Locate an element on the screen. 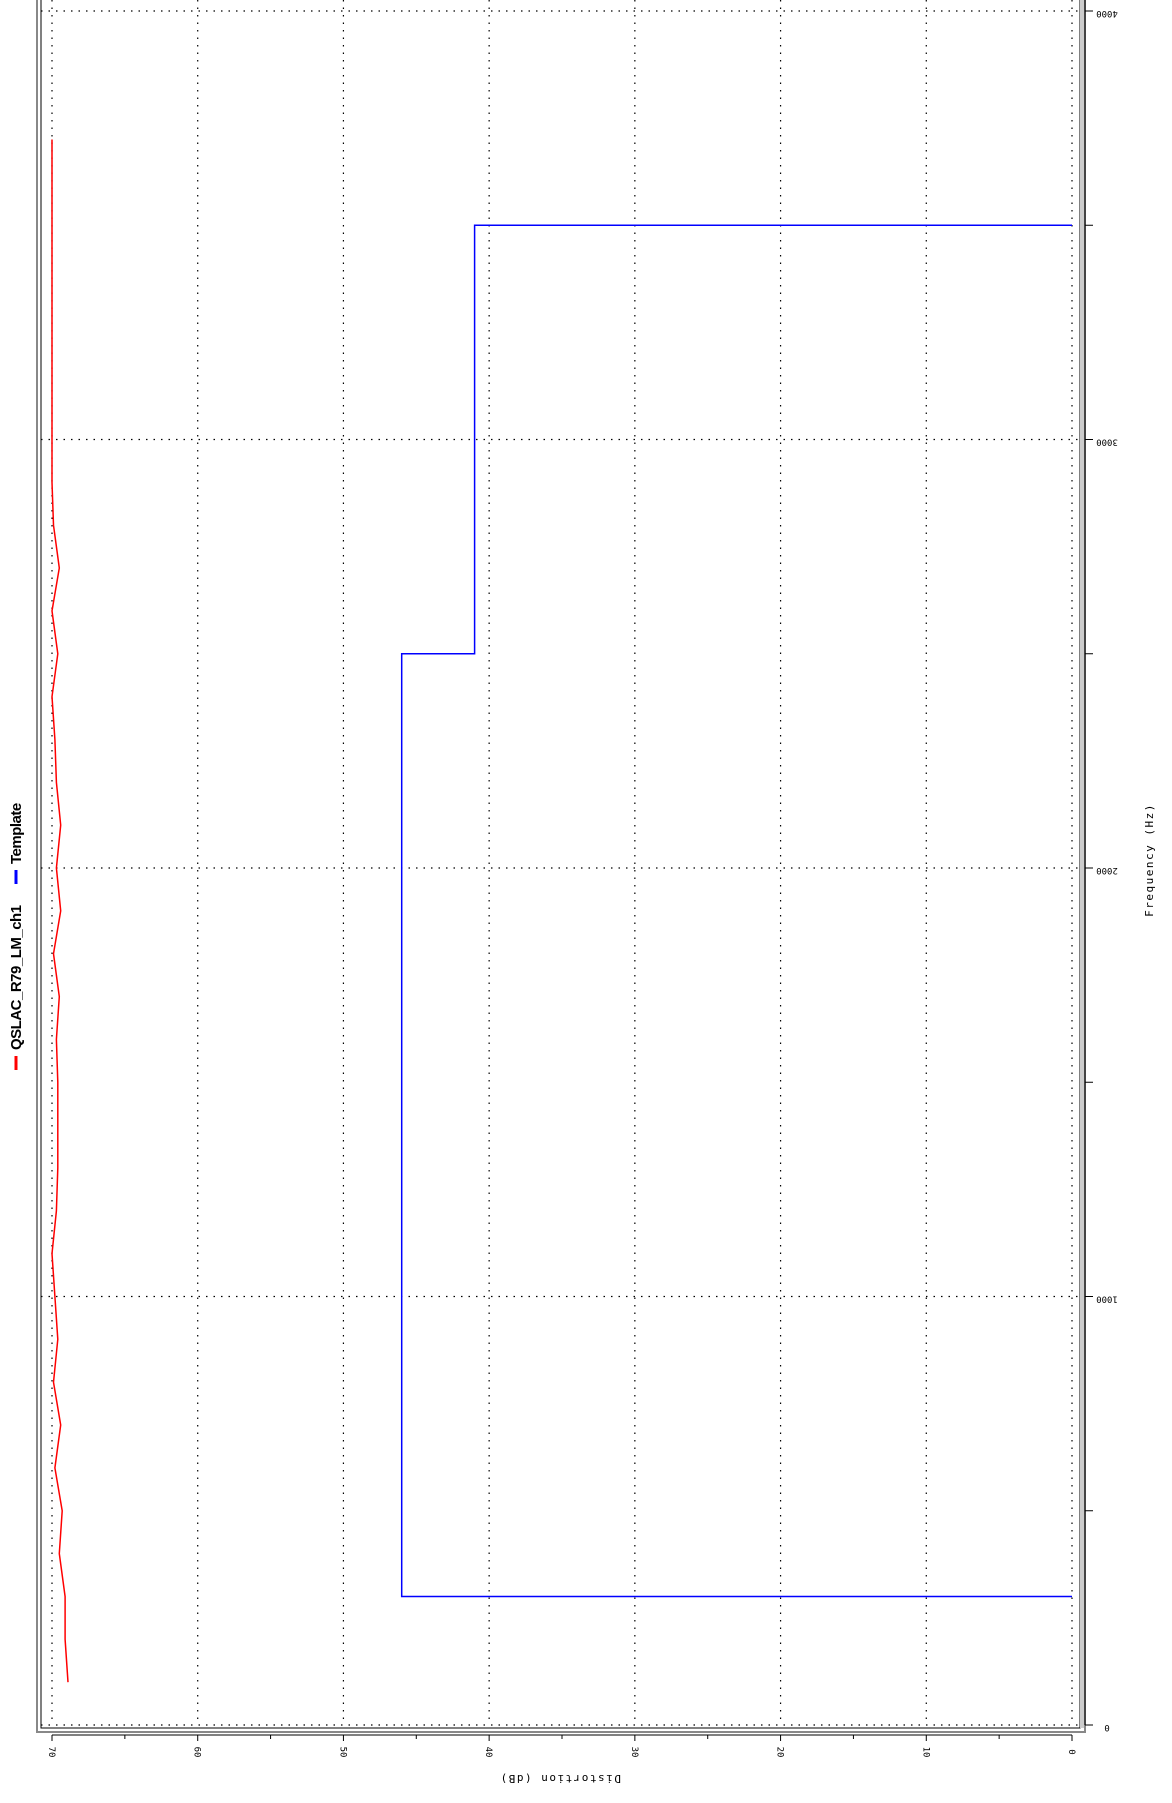 Image resolution: width=1172 pixels, height=1803 pixels. legend: QSLAC_R79_LM_ch1 Template is located at coordinates (16, 936).